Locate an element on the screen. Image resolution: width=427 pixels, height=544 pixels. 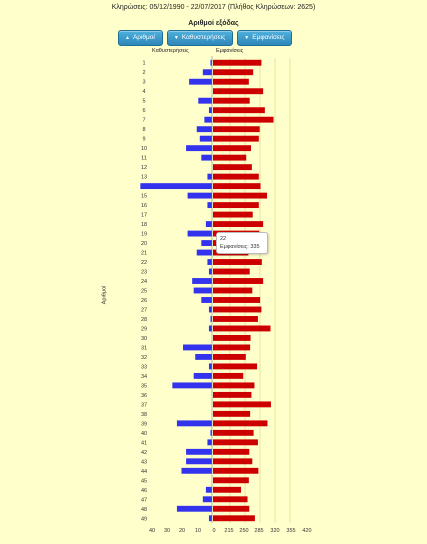
x-tick-label: 20 is located at coordinates (182, 531).